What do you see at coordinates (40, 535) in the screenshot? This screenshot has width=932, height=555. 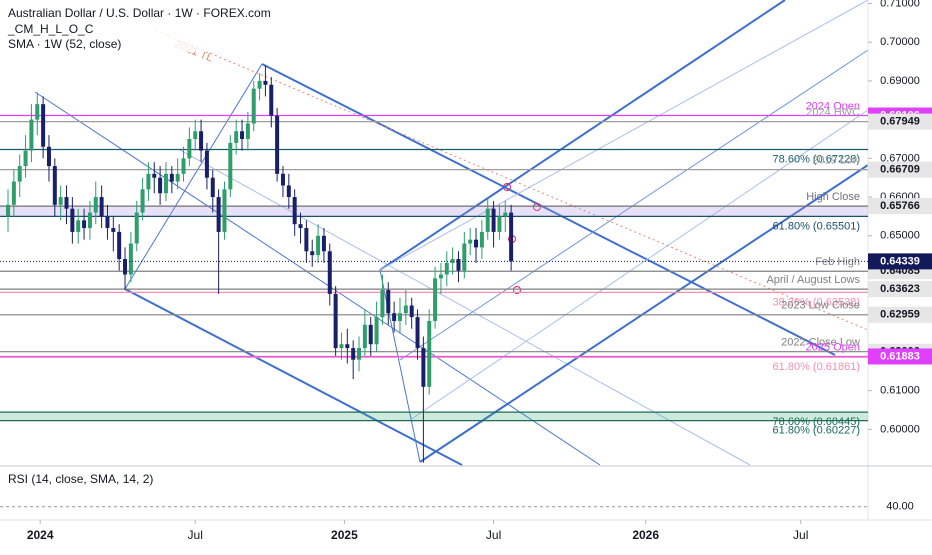 I see `x-tick-label: 2024` at bounding box center [40, 535].